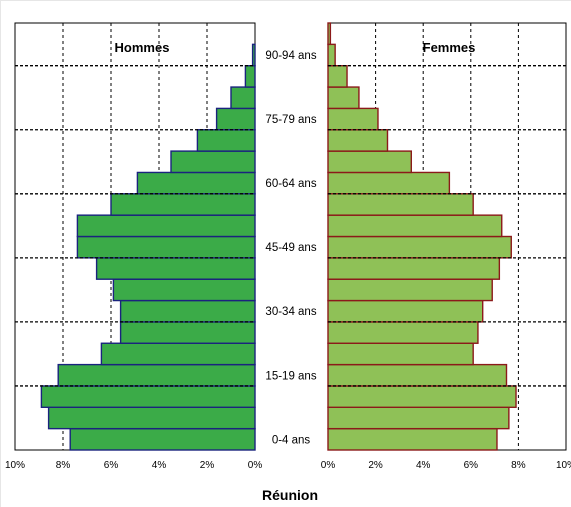 This screenshot has height=507, width=571. Describe the element at coordinates (343, 98) in the screenshot. I see `femmes-bar-80-84-ans` at that location.